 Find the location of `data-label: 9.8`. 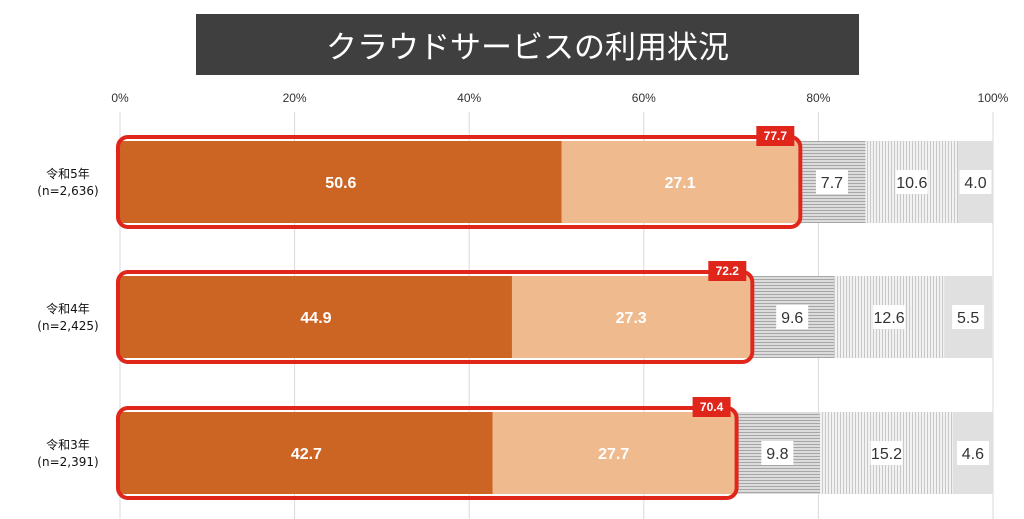

data-label: 9.8 is located at coordinates (777, 454).